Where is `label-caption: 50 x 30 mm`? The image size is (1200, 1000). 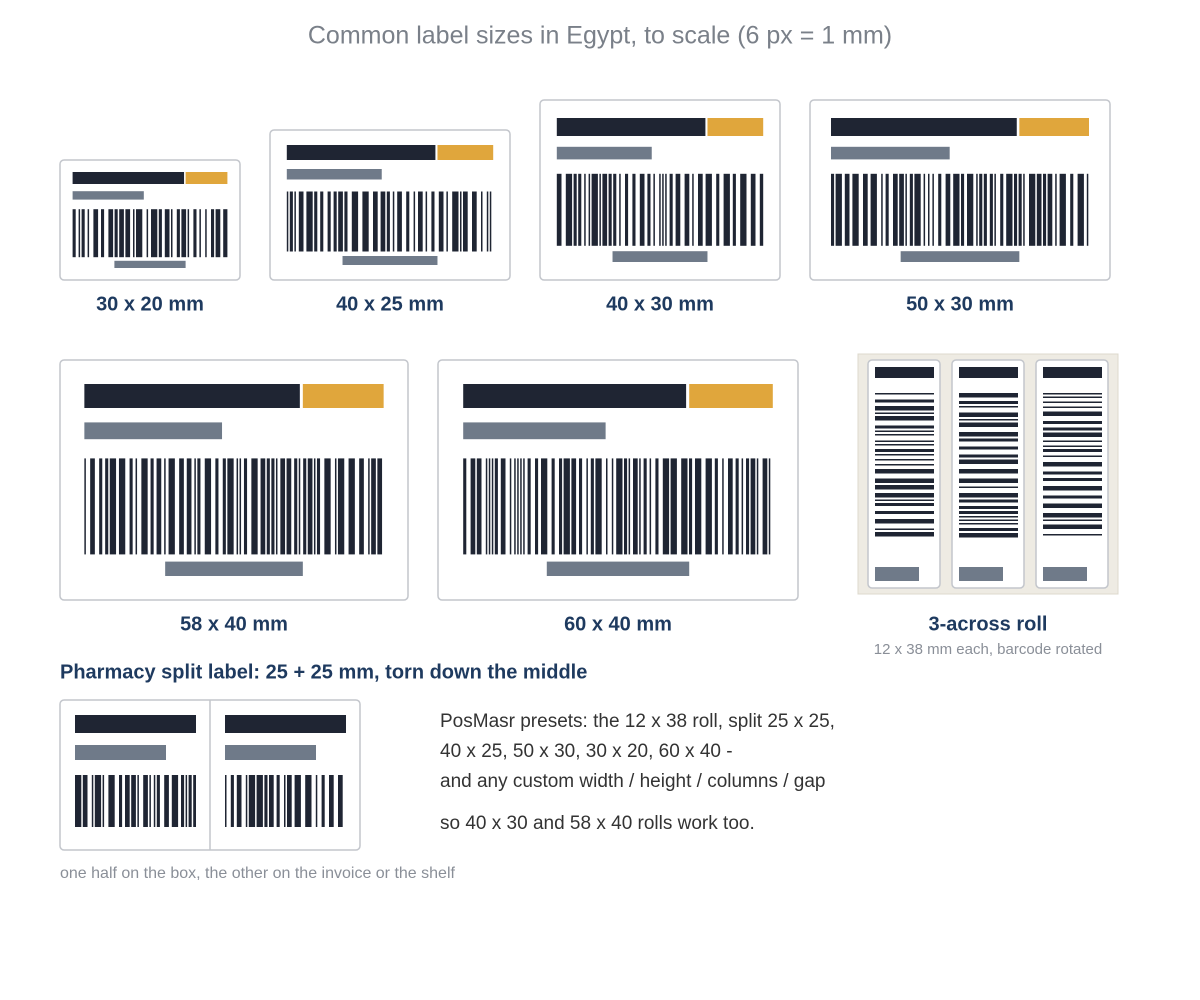 label-caption: 50 x 30 mm is located at coordinates (960, 304).